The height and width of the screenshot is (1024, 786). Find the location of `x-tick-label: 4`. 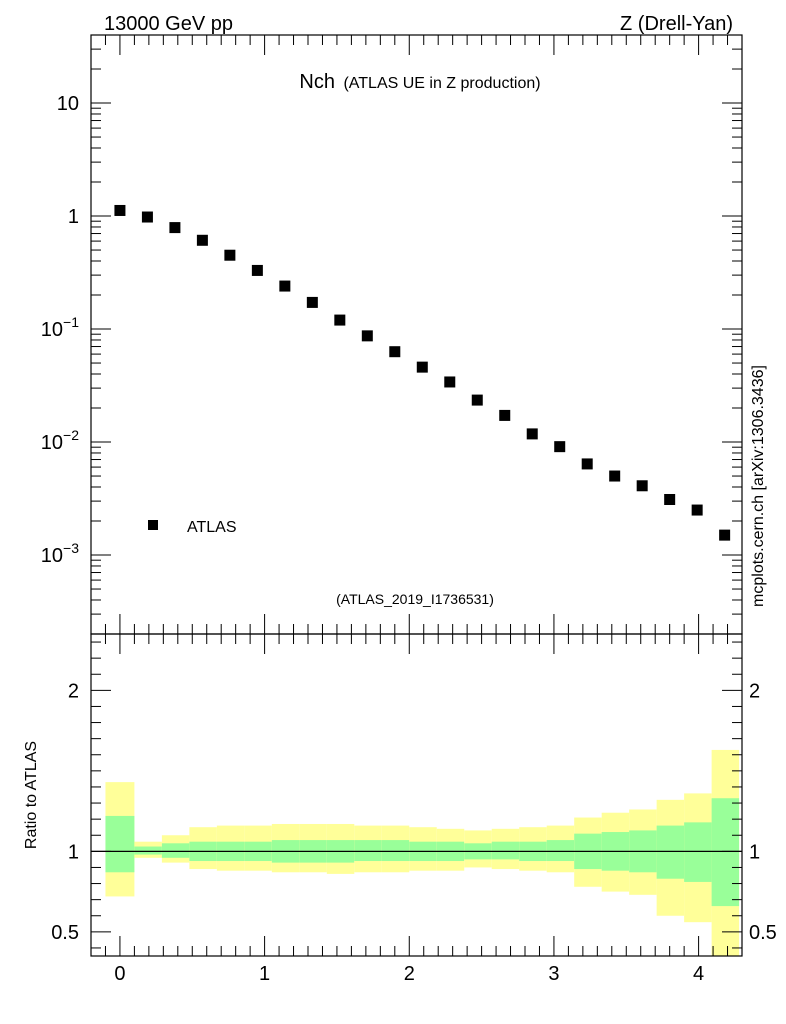

x-tick-label: 4 is located at coordinates (698, 974).